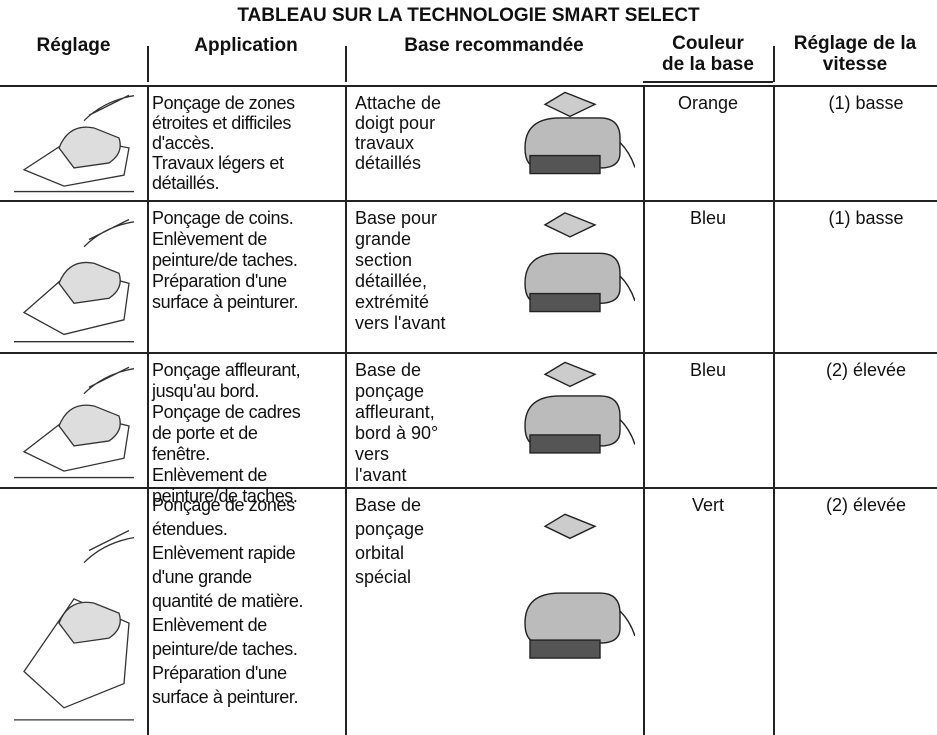 This screenshot has height=735, width=937. Describe the element at coordinates (383, 239) in the screenshot. I see `base-text: grande` at that location.